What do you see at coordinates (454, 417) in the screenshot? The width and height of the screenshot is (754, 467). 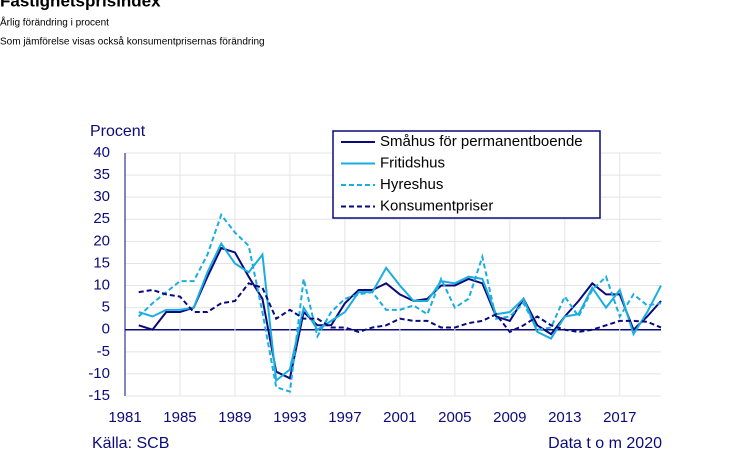 I see `x-tick-label: 2005` at bounding box center [454, 417].